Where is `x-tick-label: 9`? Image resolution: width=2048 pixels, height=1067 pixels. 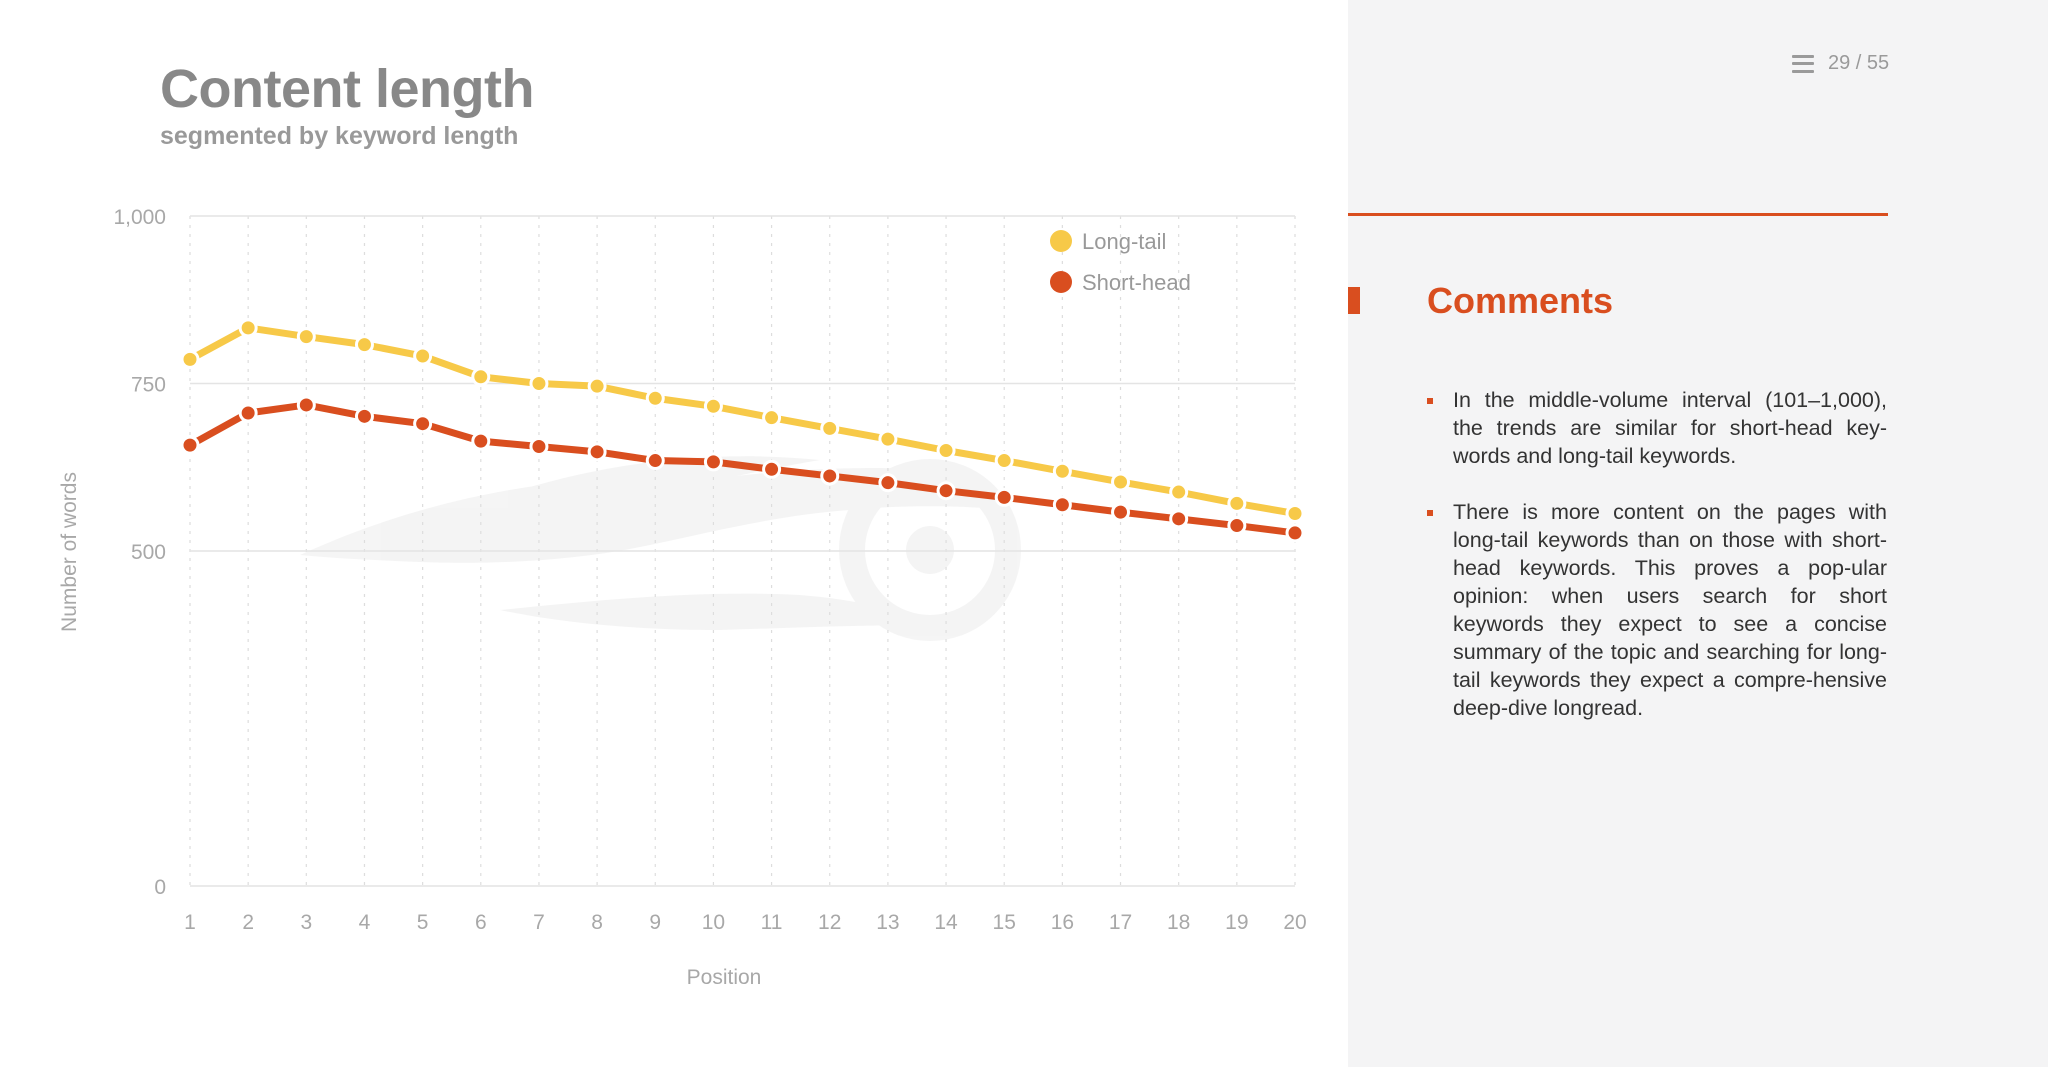 x-tick-label: 9 is located at coordinates (655, 922).